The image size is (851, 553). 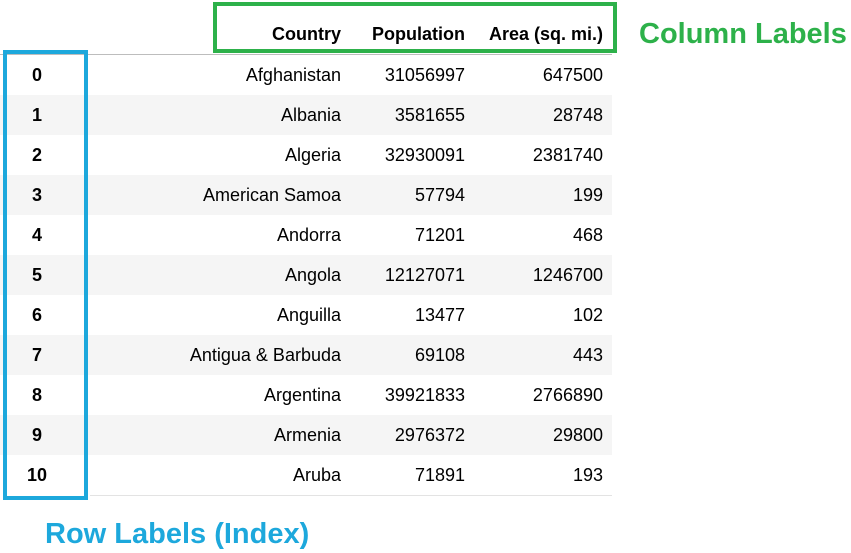 What do you see at coordinates (293, 75) in the screenshot?
I see `cell-country: Afghanistan` at bounding box center [293, 75].